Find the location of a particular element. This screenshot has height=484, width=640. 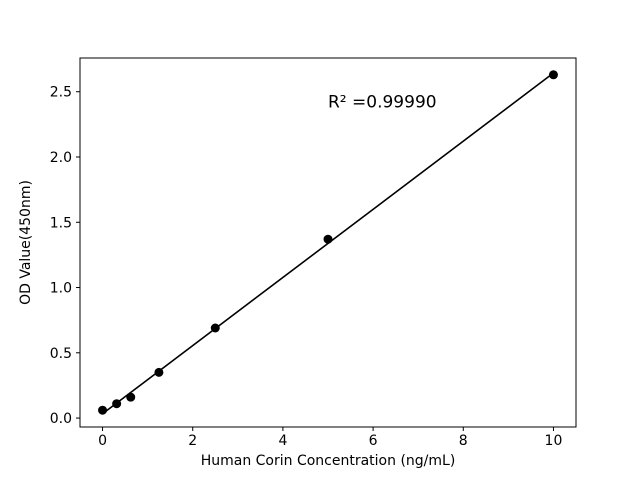

x-tick-label: 2 is located at coordinates (192, 441).